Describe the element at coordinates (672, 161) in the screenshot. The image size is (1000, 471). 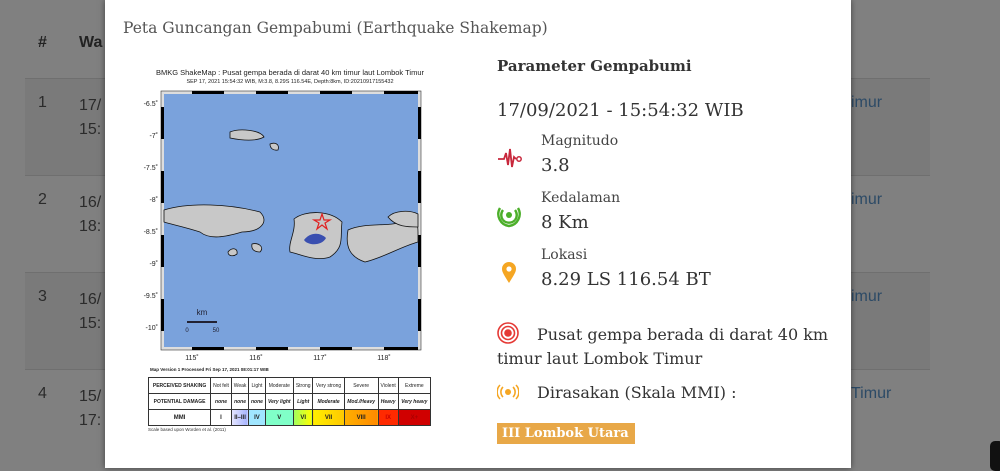
I see `magnitude-item: Magnitudo 3.8` at that location.